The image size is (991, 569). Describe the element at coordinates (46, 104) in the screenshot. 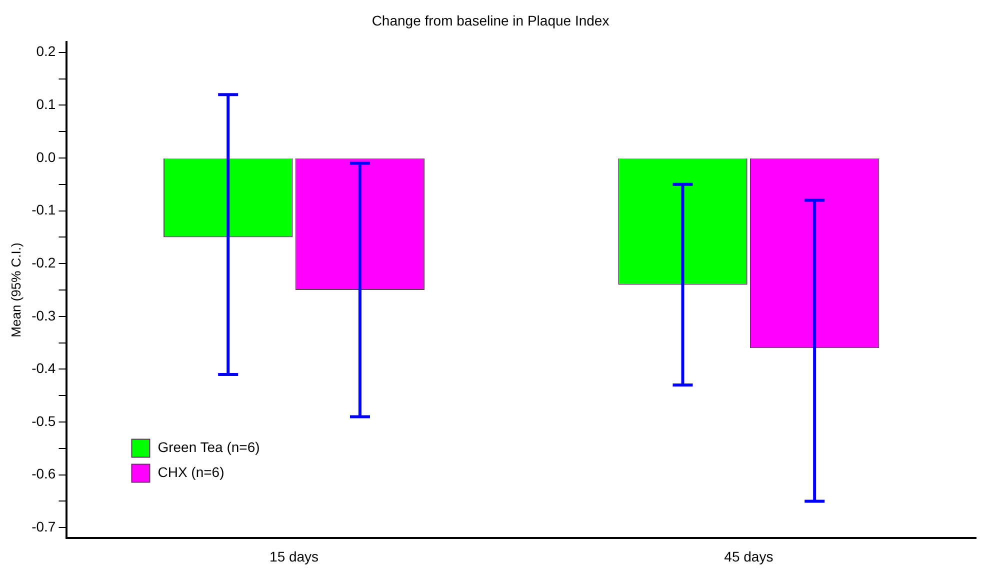

I see `y-tick-label: 0.1` at that location.